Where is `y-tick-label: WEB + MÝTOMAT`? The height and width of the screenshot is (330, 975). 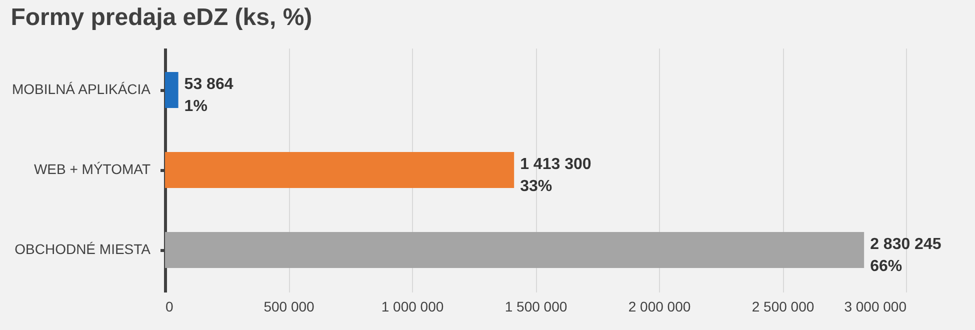
y-tick-label: WEB + MÝTOMAT is located at coordinates (92, 169).